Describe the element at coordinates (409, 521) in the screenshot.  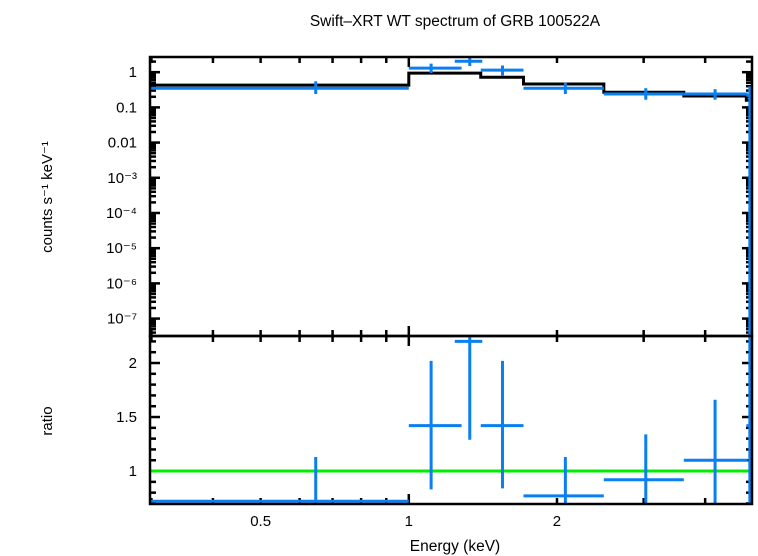
I see `x-tick-label: 1` at that location.